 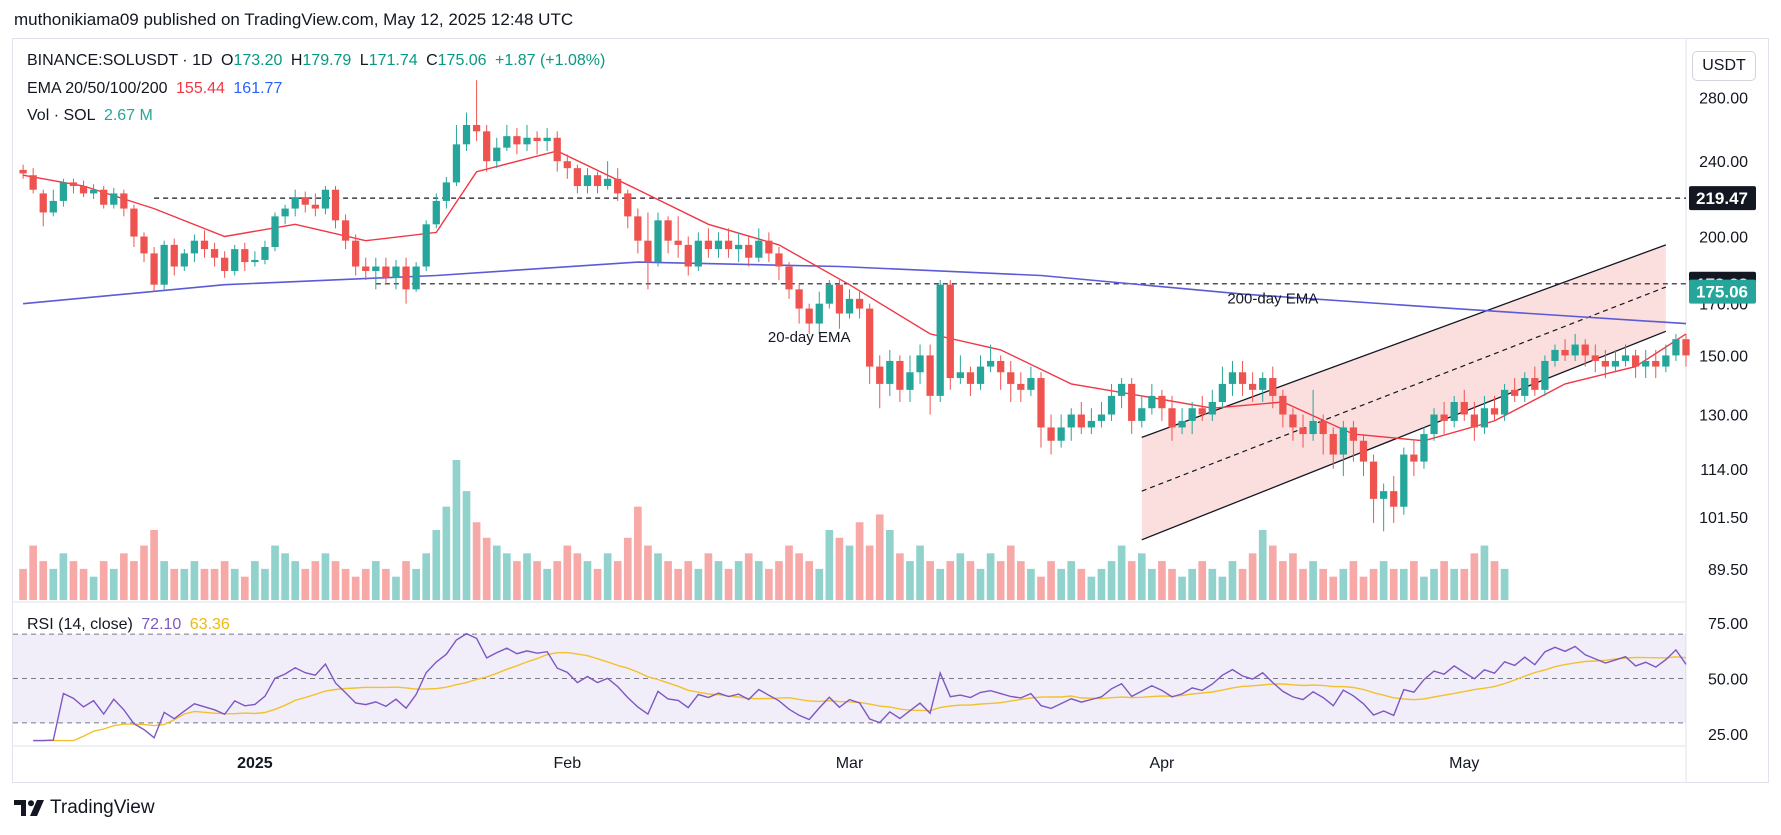 I want to click on tradingview-brand: TradingView, so click(x=84, y=808).